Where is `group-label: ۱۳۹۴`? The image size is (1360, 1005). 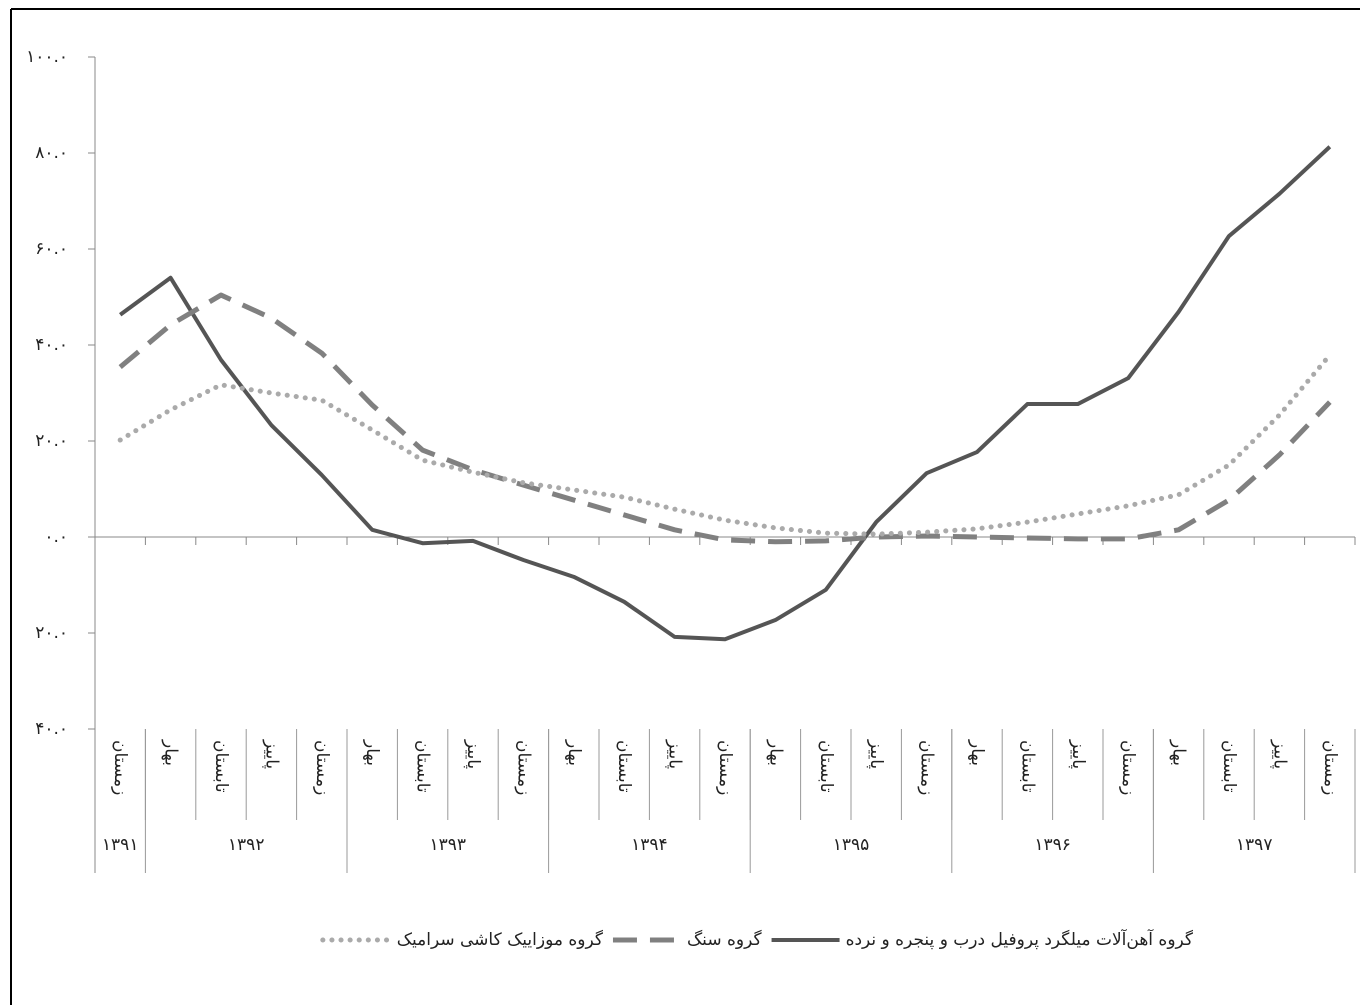
group-label: ۱۳۹۴ is located at coordinates (649, 845).